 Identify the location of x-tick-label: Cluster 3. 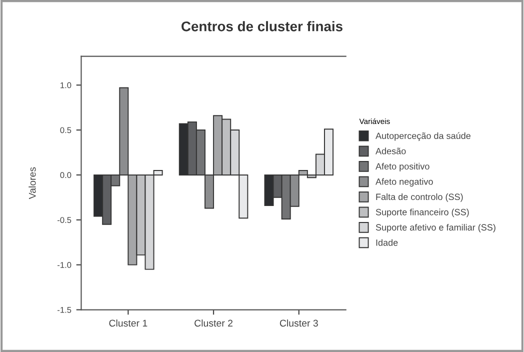
(299, 323).